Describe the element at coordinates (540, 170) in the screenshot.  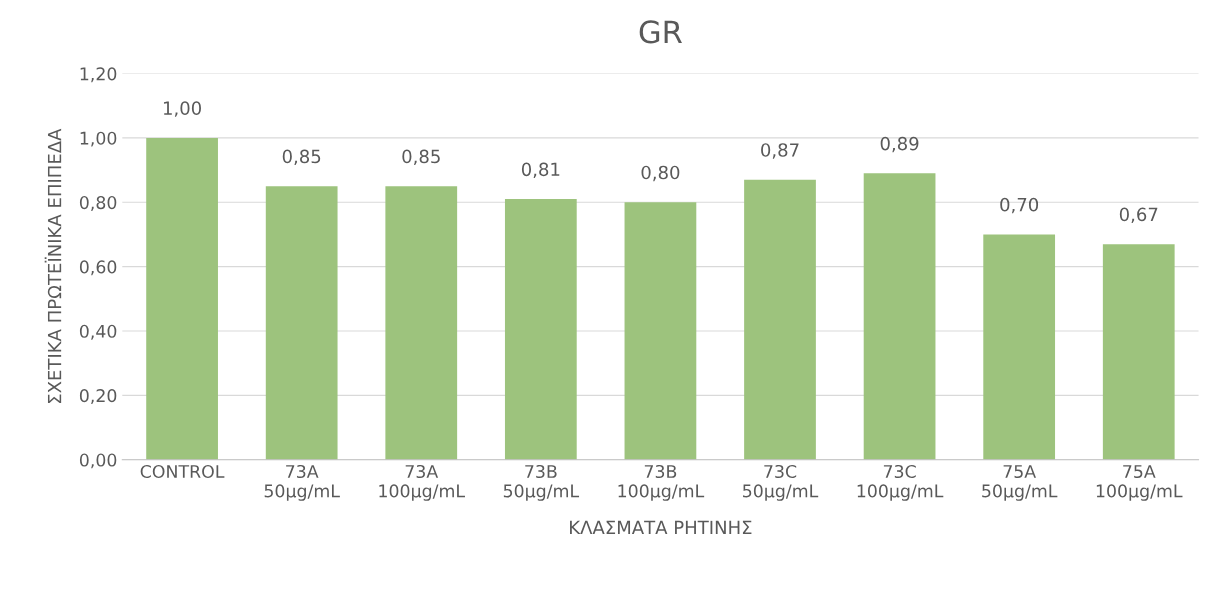
I see `data-label: 0,81` at that location.